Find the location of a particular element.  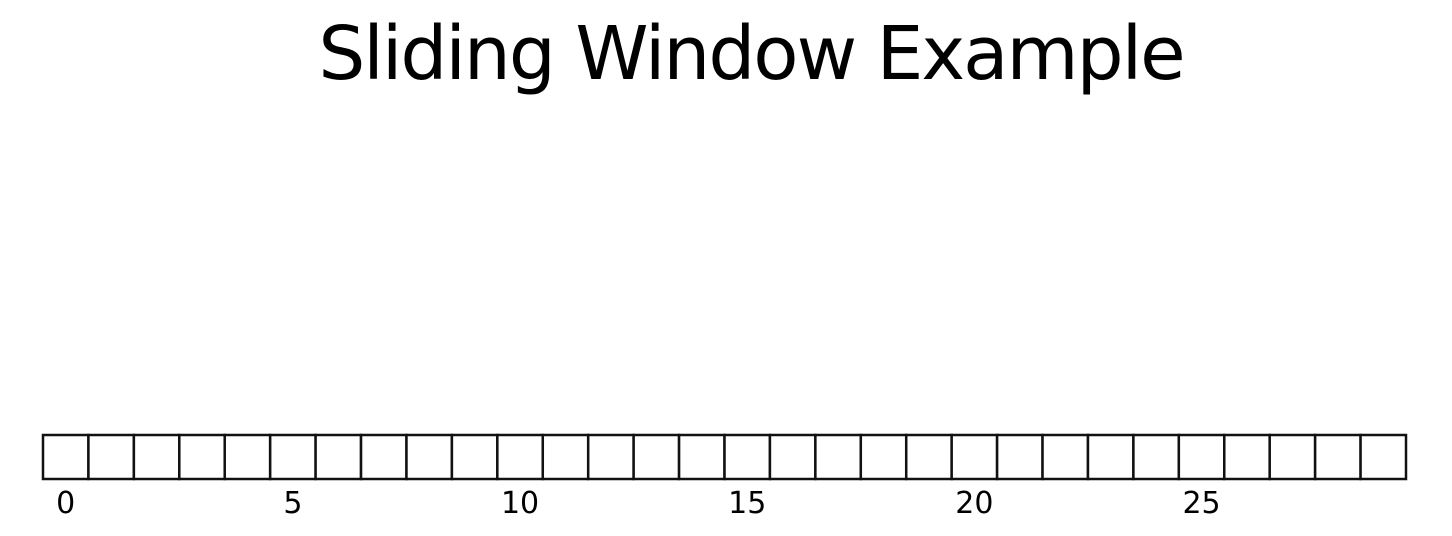

slot-label-0: 0 is located at coordinates (65, 503).